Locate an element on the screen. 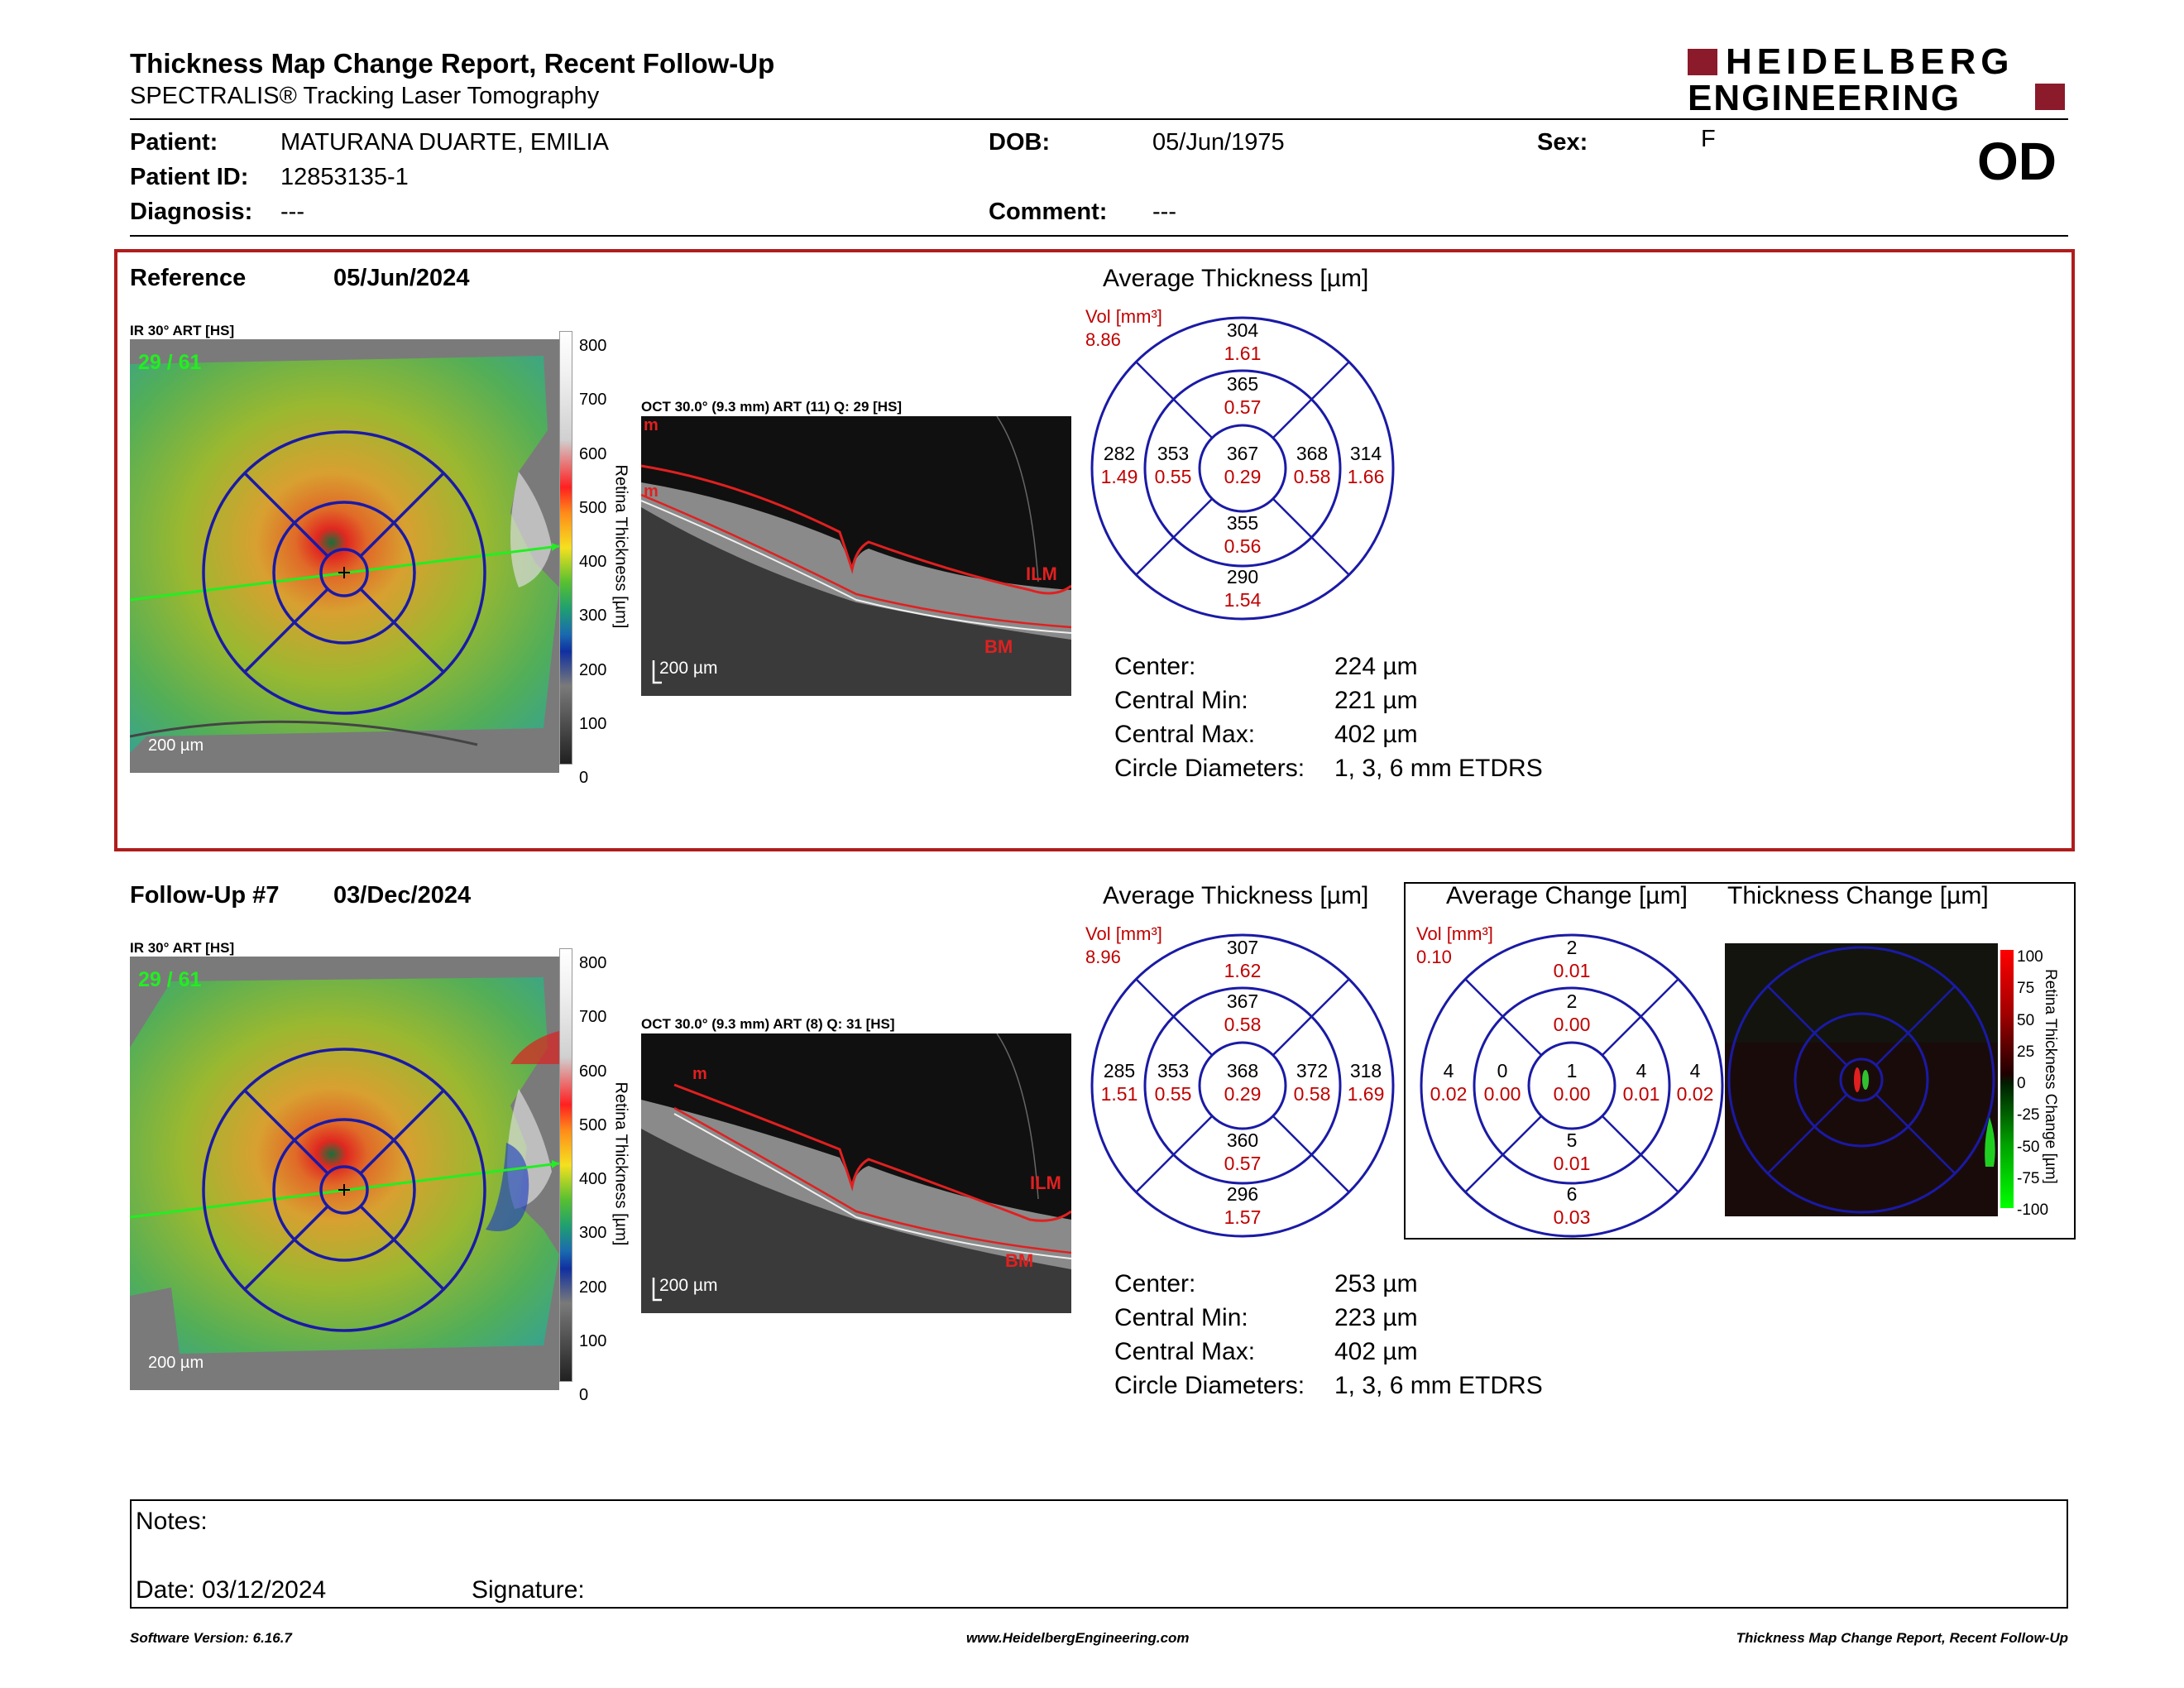 The width and height of the screenshot is (2184, 1688). colorbar-tick: 800 is located at coordinates (593, 963).